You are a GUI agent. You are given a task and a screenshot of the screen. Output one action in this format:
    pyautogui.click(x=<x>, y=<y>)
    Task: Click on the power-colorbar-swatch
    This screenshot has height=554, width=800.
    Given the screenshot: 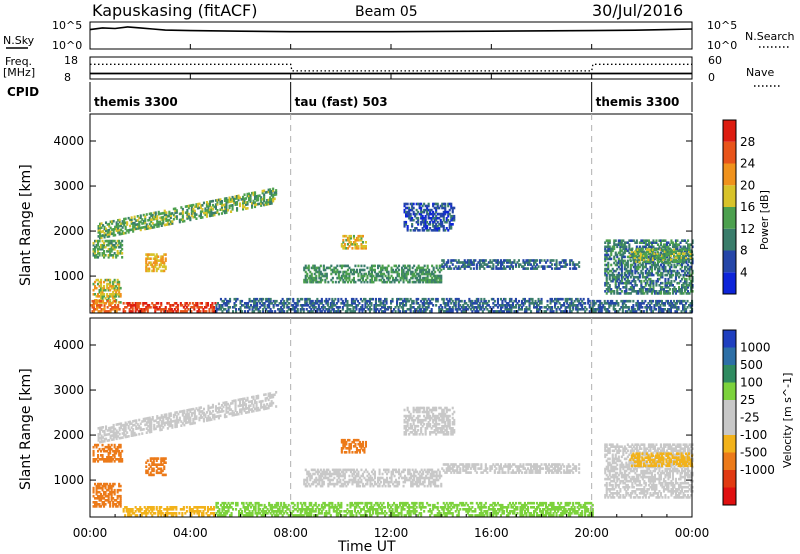 What is the action you would take?
    pyautogui.click(x=729, y=261)
    